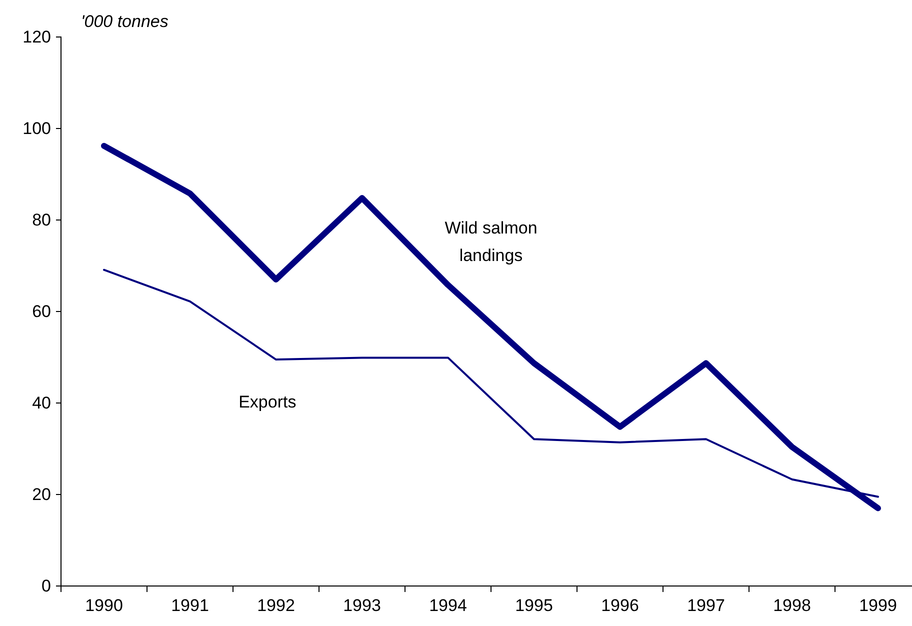  What do you see at coordinates (706, 606) in the screenshot?
I see `x-tick-label: 1997` at bounding box center [706, 606].